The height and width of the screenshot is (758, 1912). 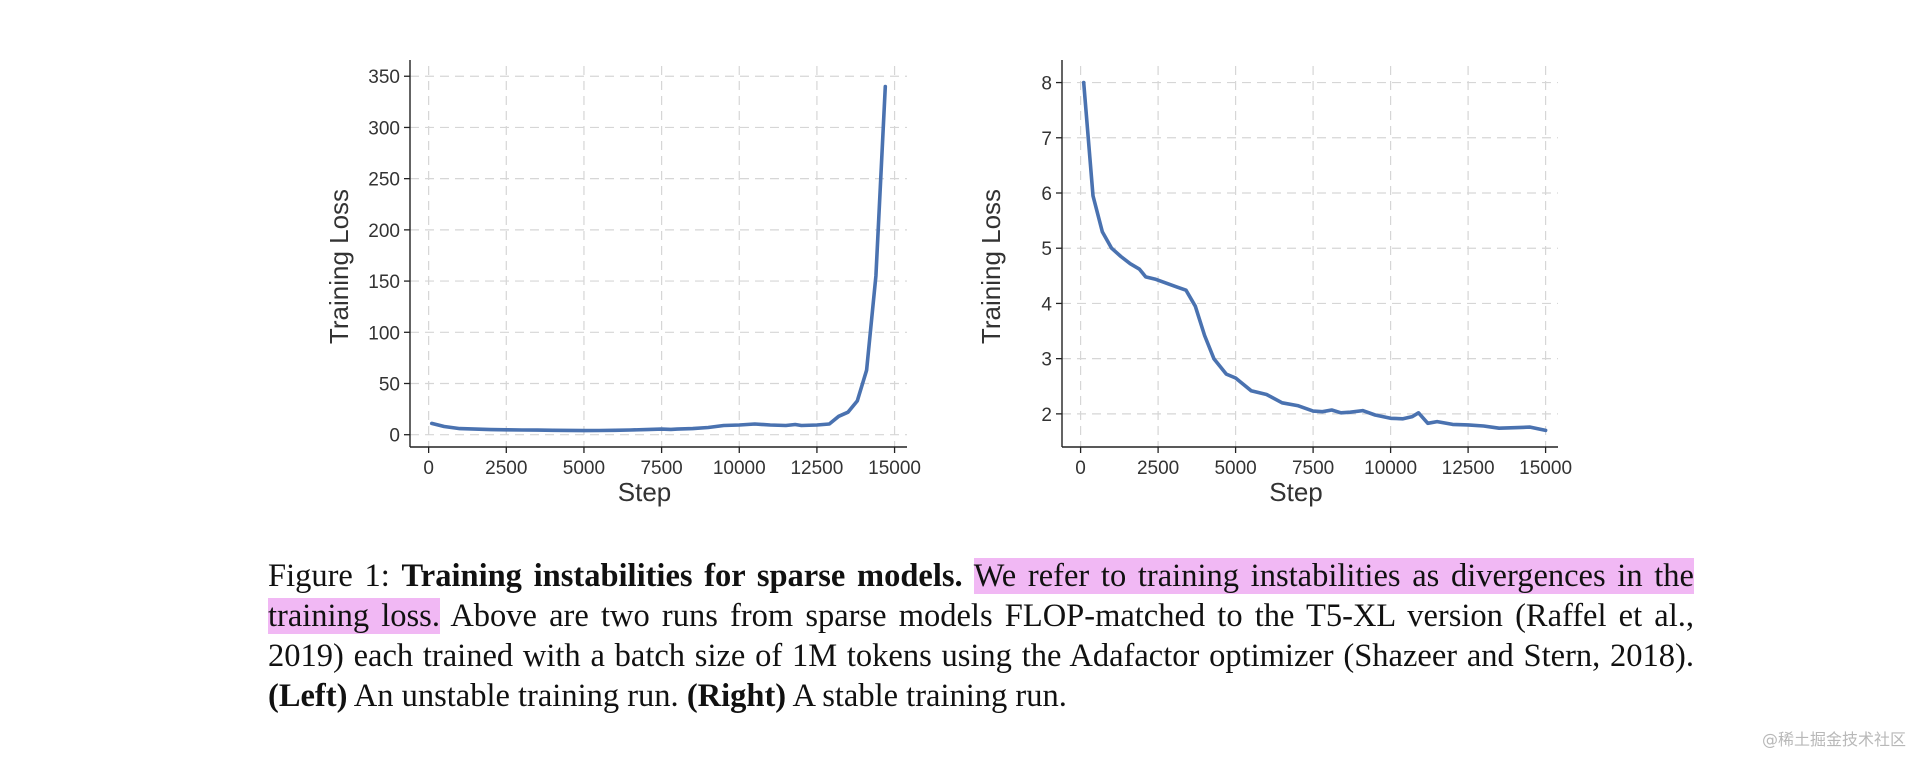 What do you see at coordinates (584, 468) in the screenshot?
I see `chart0-x-tick-label-2: 5000` at bounding box center [584, 468].